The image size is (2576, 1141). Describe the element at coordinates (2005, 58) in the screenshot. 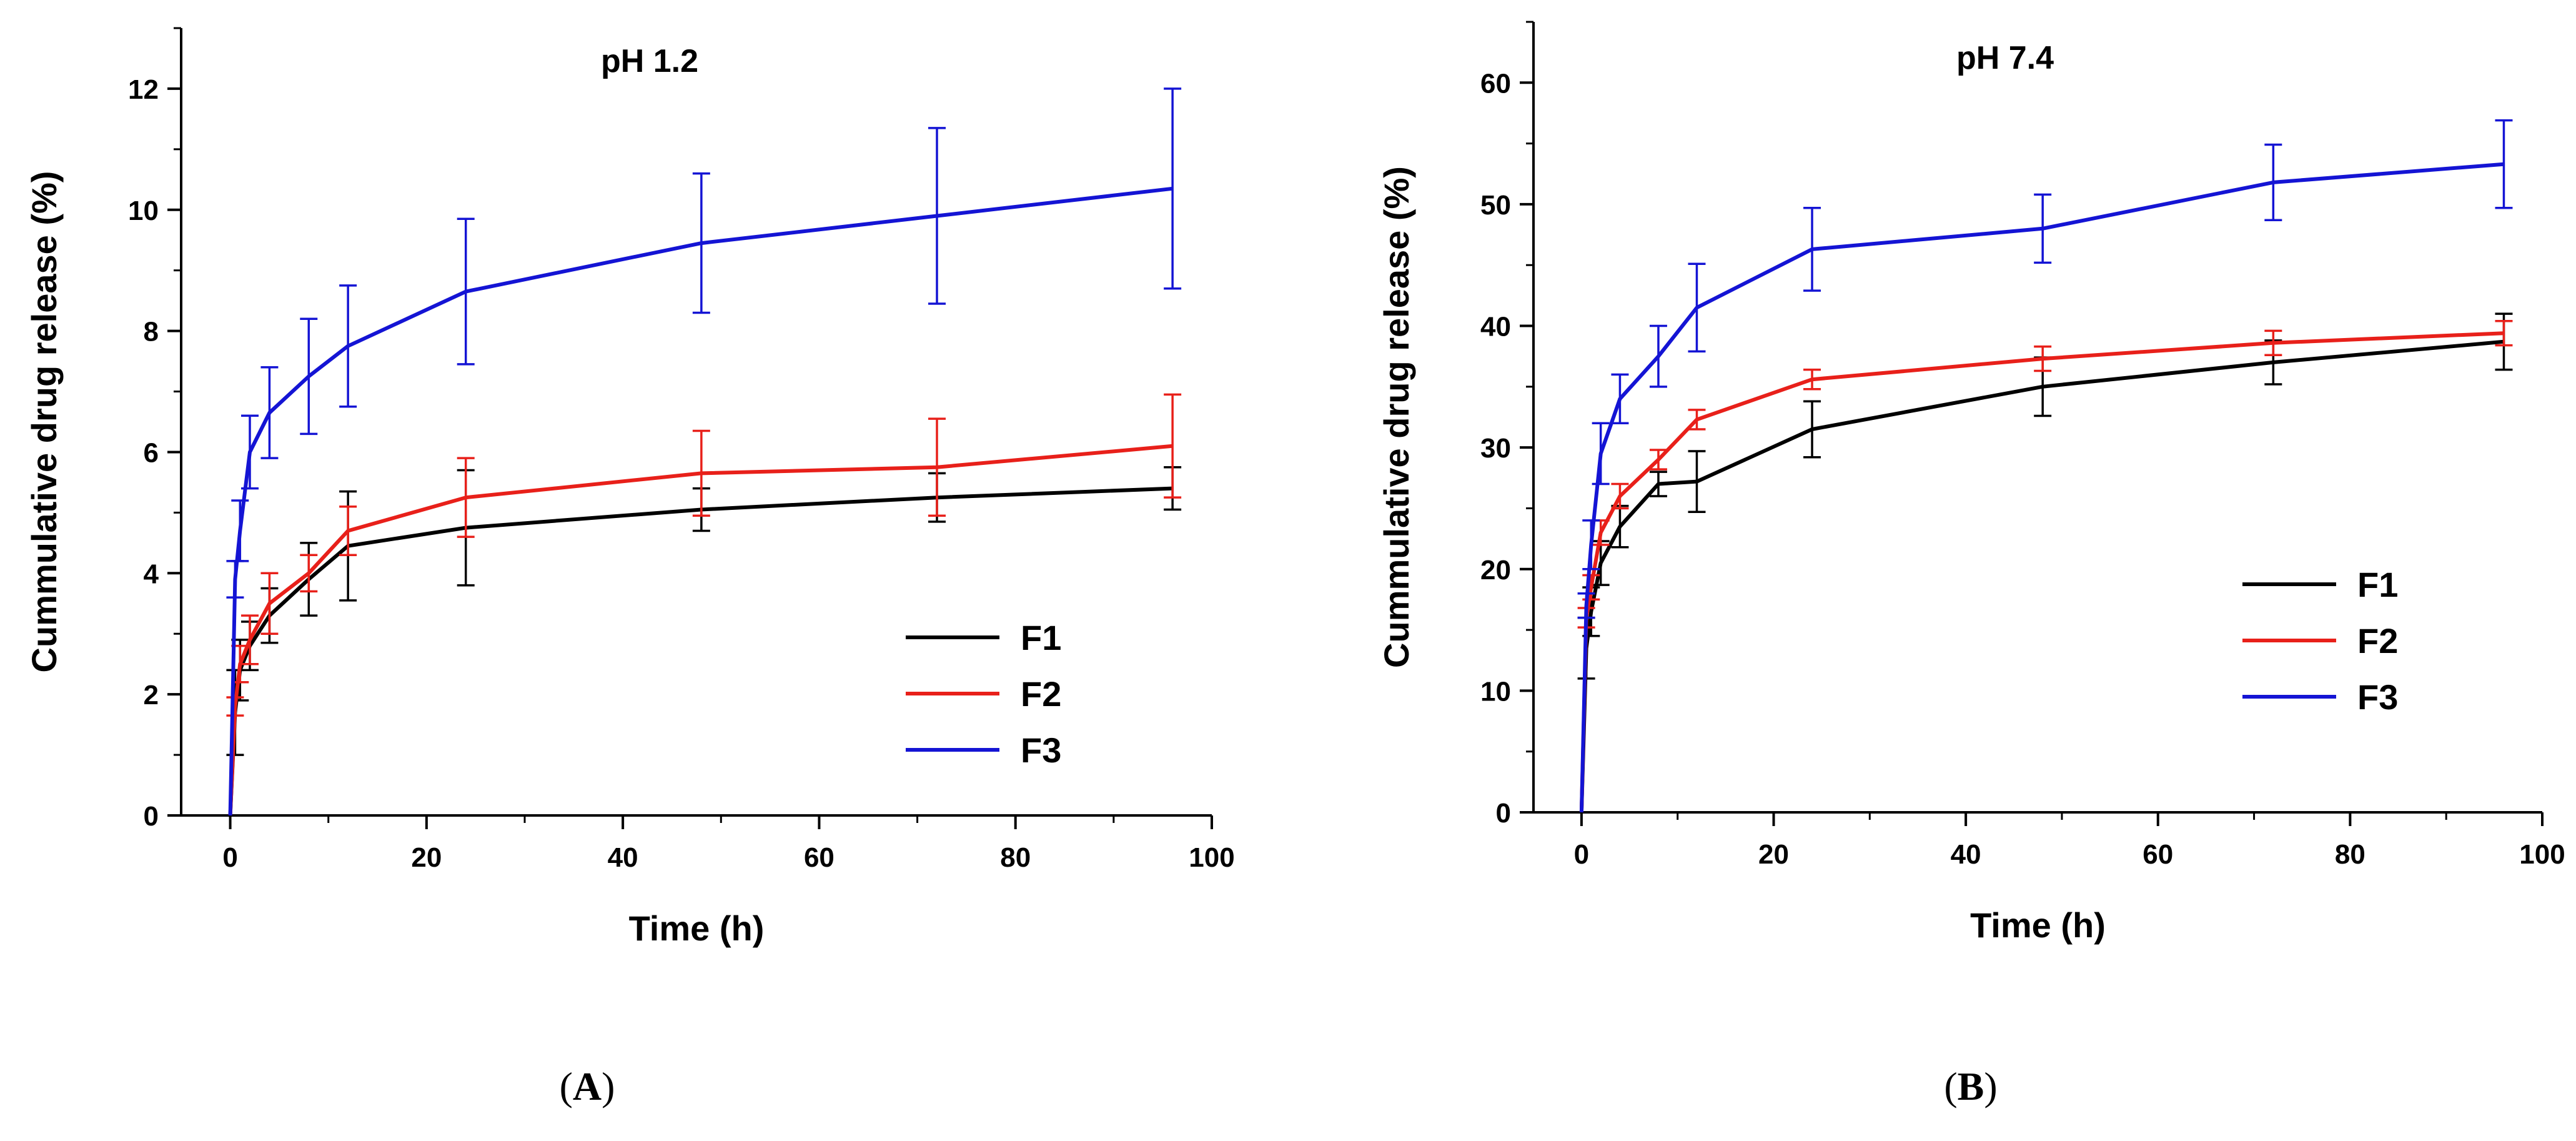

I see `chart-title: pH 7.4` at that location.